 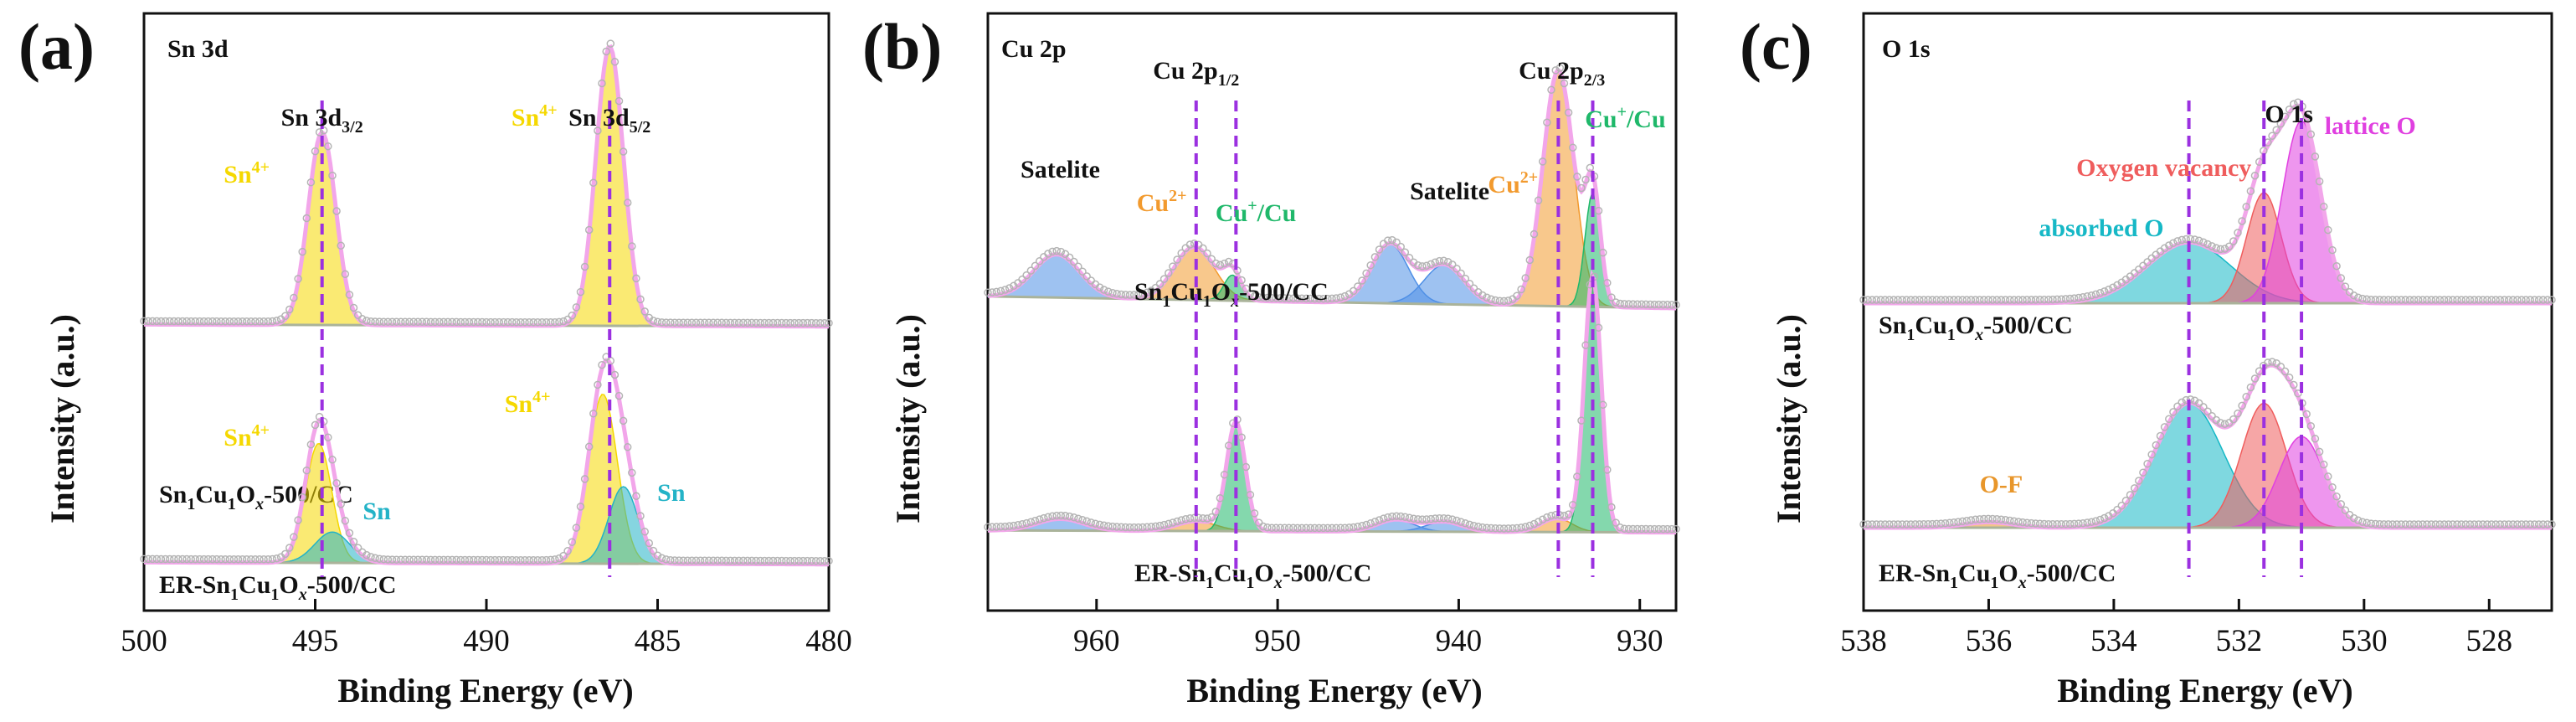 I want to click on panel-a-title: Sn 3d, so click(x=198, y=49).